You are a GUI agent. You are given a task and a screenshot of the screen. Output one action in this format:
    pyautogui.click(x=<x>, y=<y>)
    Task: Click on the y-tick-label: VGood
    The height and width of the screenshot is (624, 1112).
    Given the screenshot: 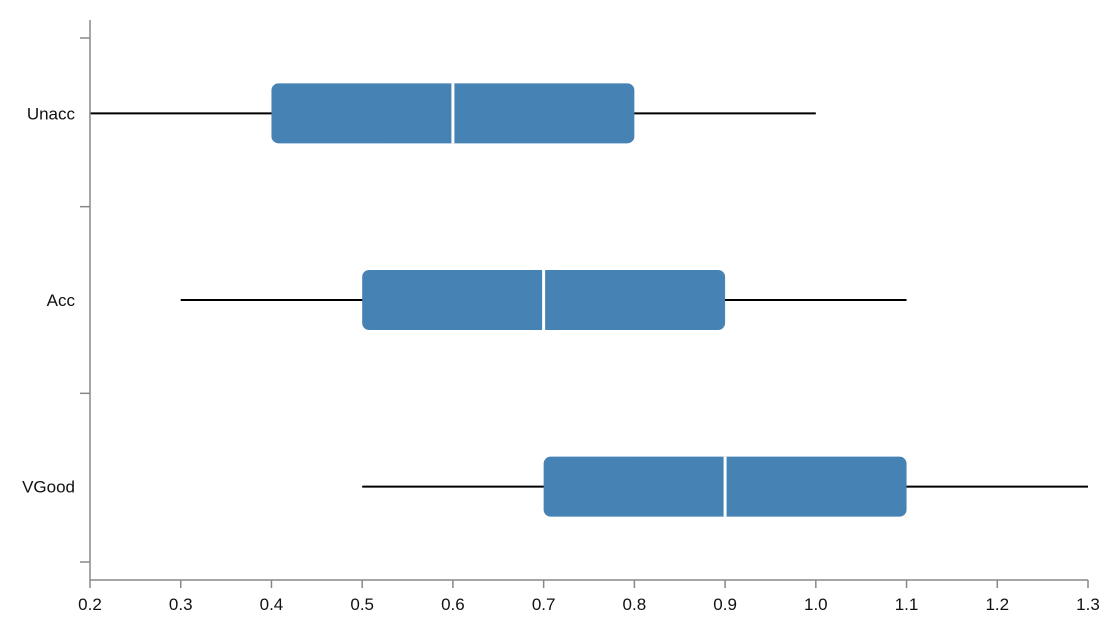 What is the action you would take?
    pyautogui.click(x=48, y=487)
    